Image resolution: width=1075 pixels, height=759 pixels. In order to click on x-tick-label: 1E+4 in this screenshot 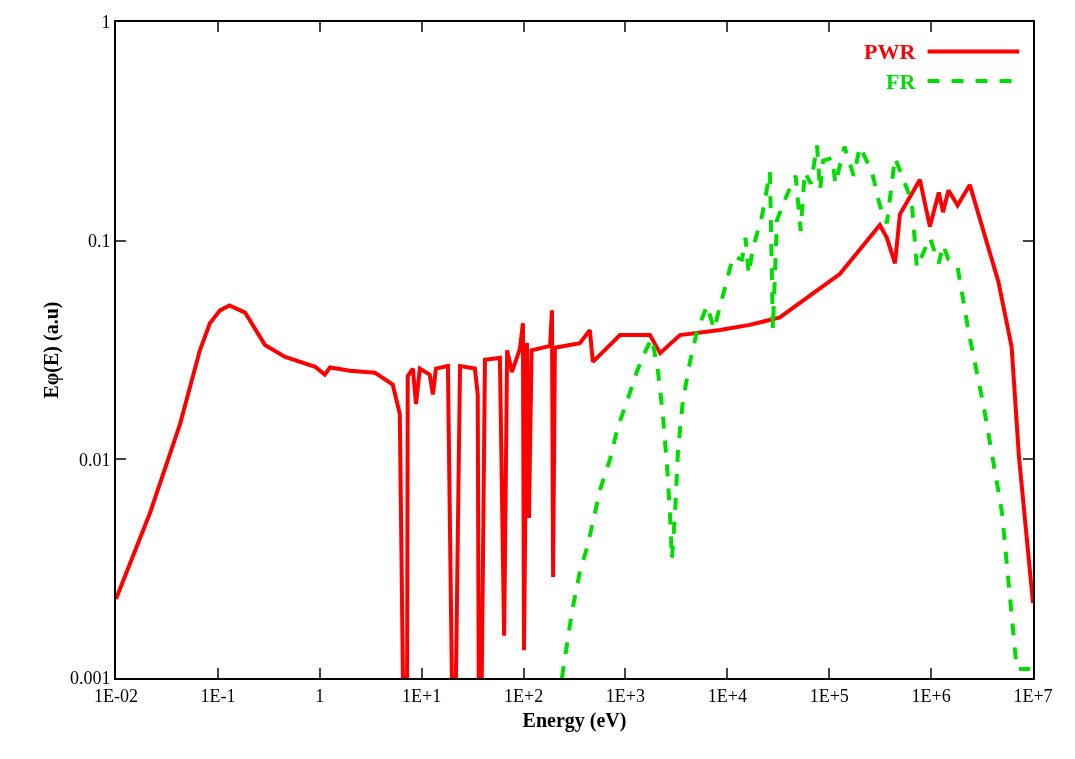, I will do `click(727, 695)`.